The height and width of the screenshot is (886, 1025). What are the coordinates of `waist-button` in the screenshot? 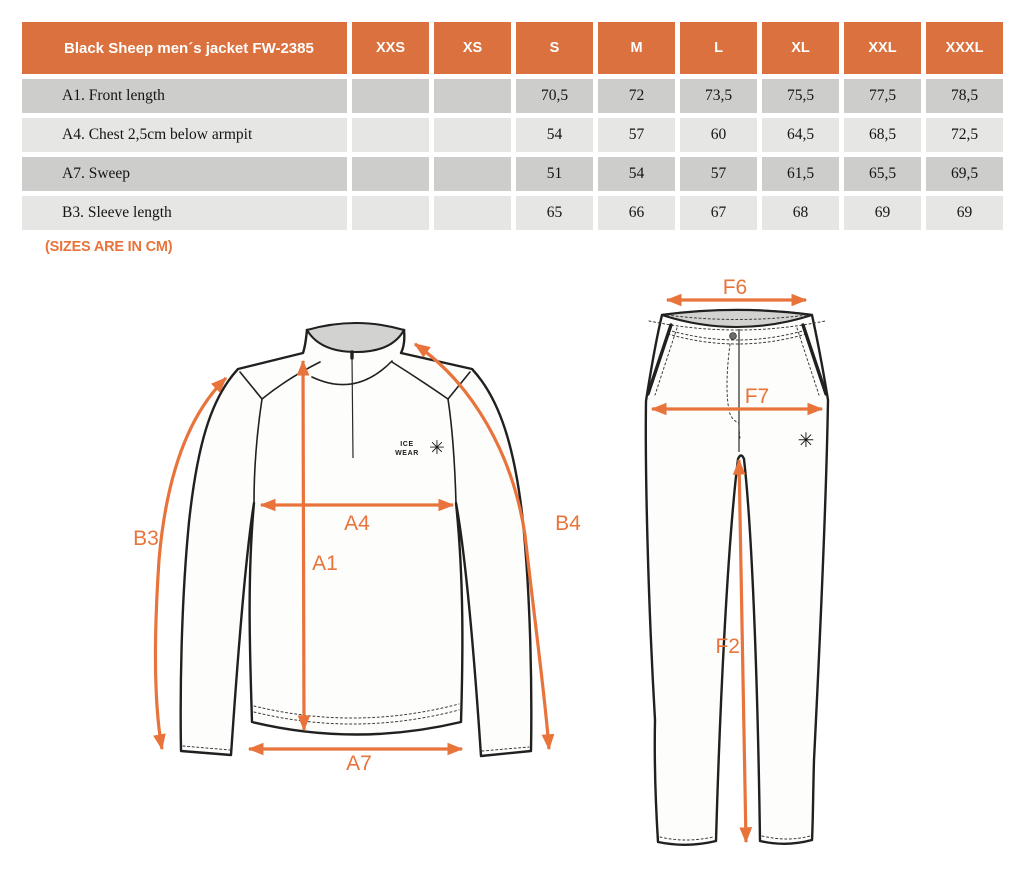 It's located at (733, 336).